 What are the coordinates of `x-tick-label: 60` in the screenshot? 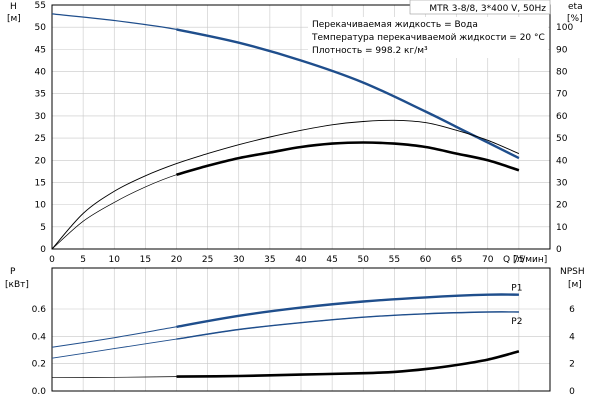 It's located at (426, 260).